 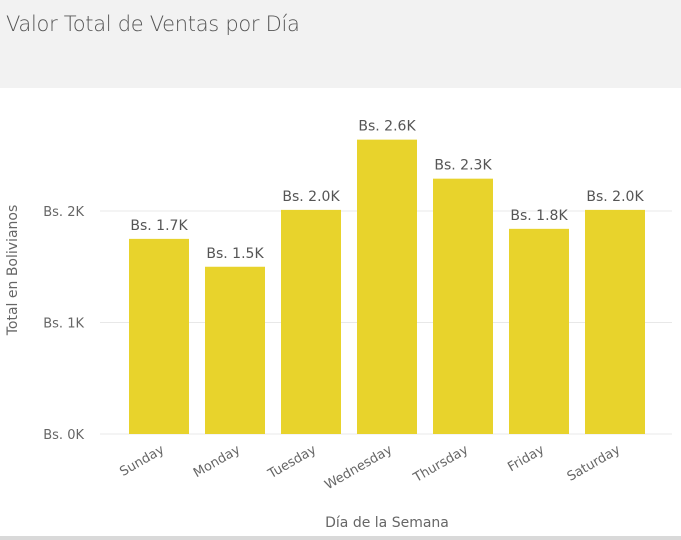 I want to click on x-tick-label: Wednesday, so click(x=358, y=467).